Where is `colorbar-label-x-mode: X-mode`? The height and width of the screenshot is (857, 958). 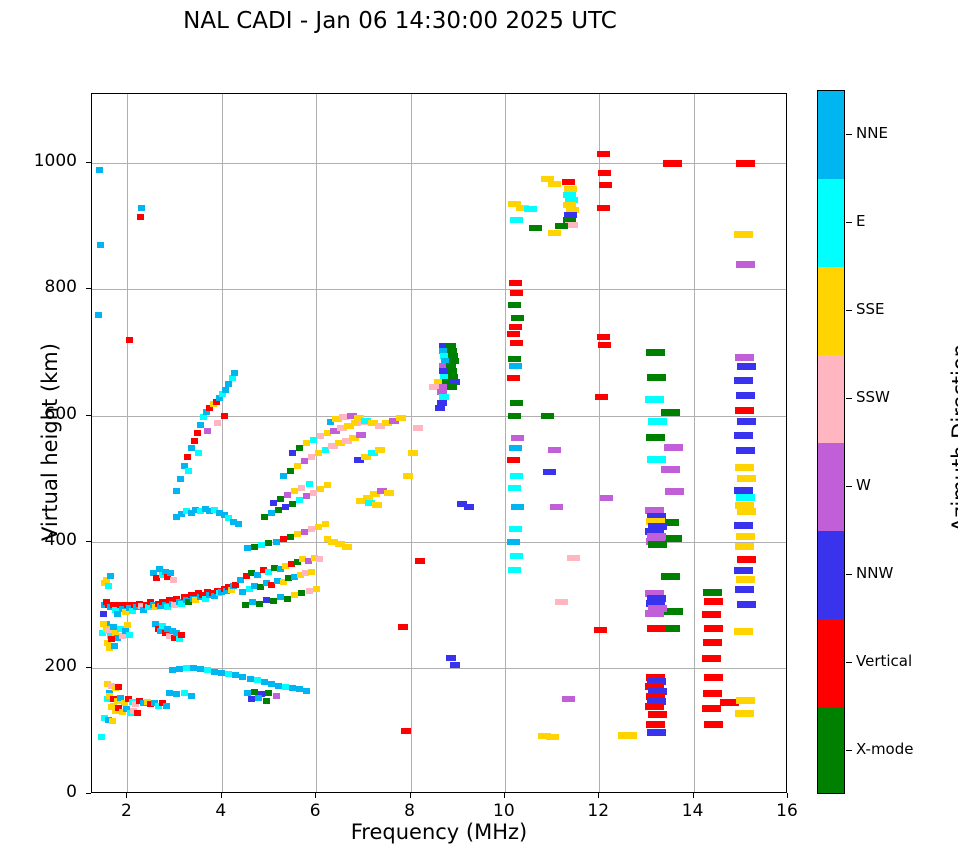 colorbar-label-x-mode: X-mode is located at coordinates (885, 749).